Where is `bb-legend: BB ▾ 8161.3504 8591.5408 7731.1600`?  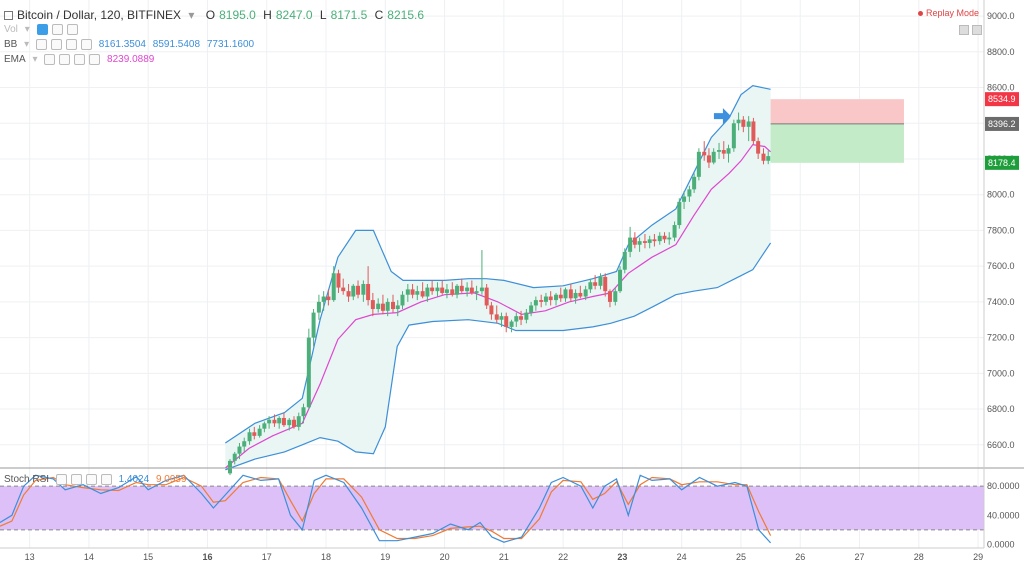
bb-legend: BB ▾ 8161.3504 8591.5408 7731.1600 is located at coordinates (131, 44).